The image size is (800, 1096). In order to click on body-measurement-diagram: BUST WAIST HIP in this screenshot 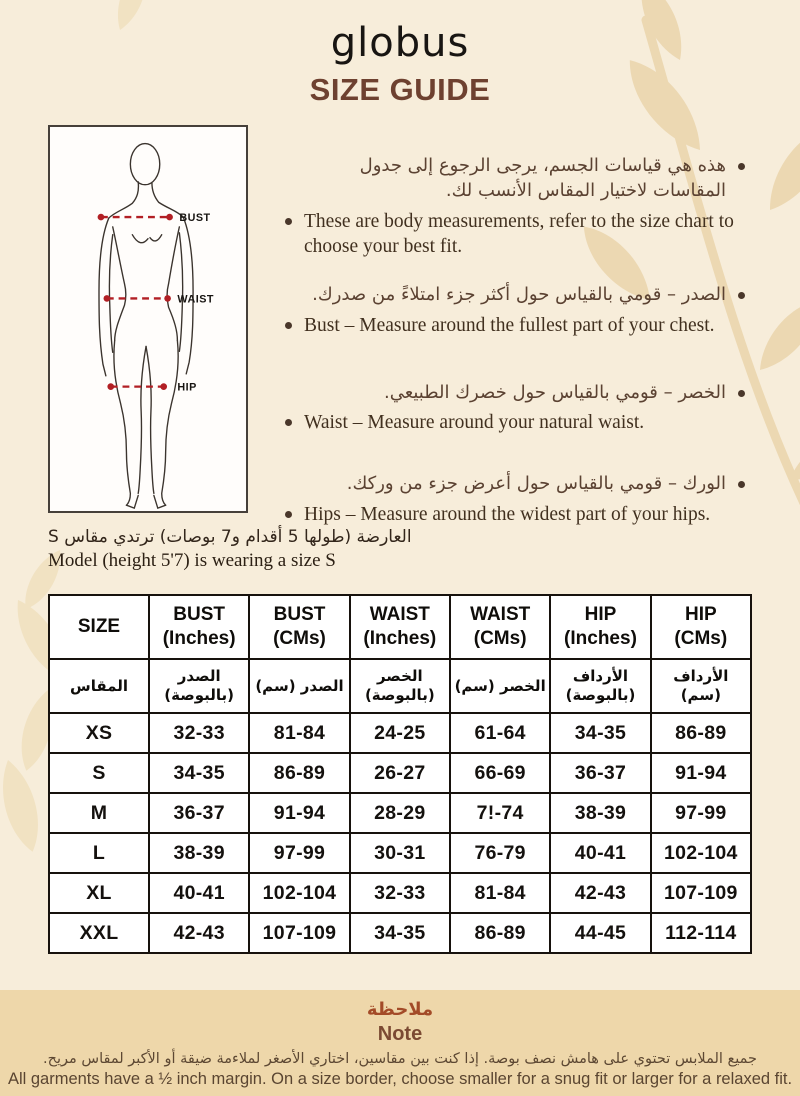, I will do `click(148, 319)`.